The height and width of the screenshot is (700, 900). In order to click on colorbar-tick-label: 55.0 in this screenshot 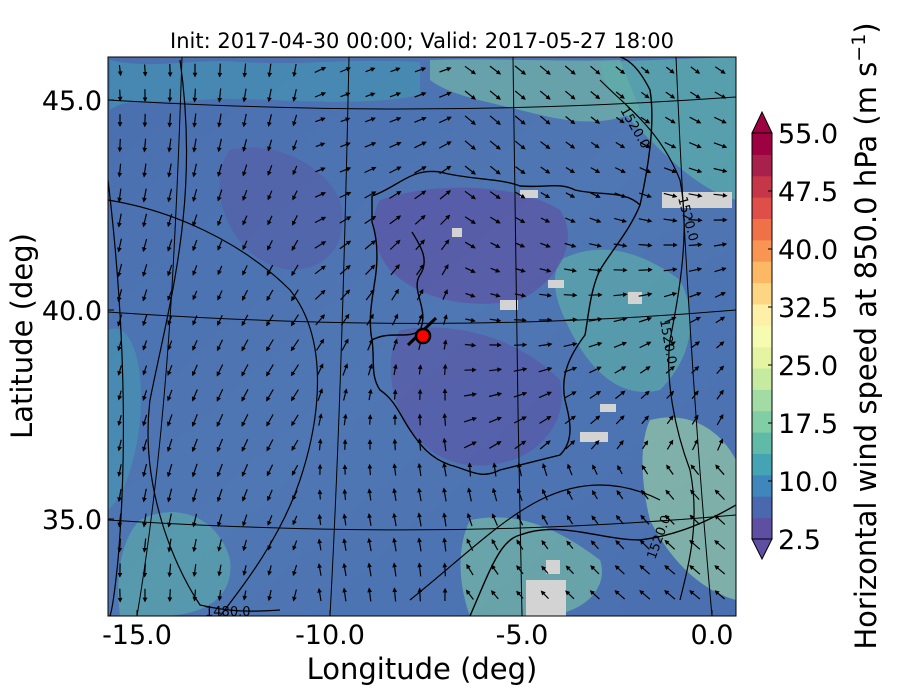, I will do `click(808, 134)`.